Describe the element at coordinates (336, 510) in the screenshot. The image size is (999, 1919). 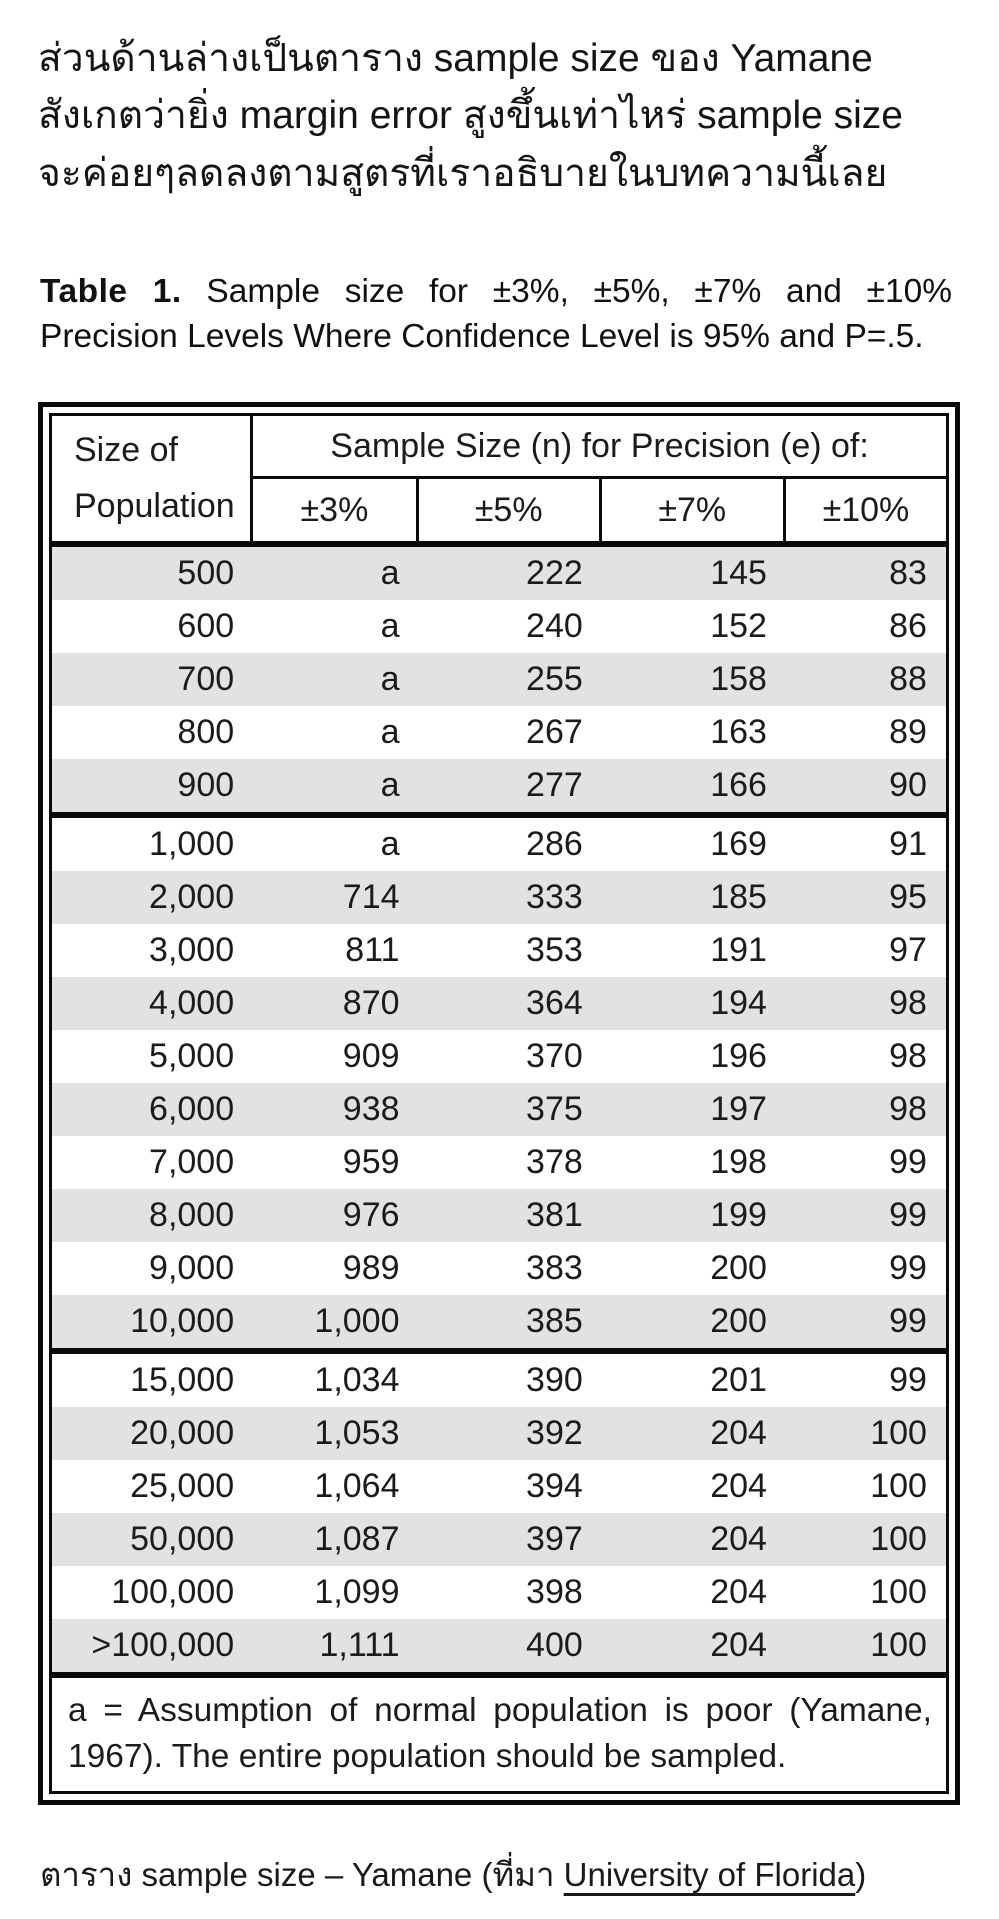
I see `col-header-precision-3: ±3%` at that location.